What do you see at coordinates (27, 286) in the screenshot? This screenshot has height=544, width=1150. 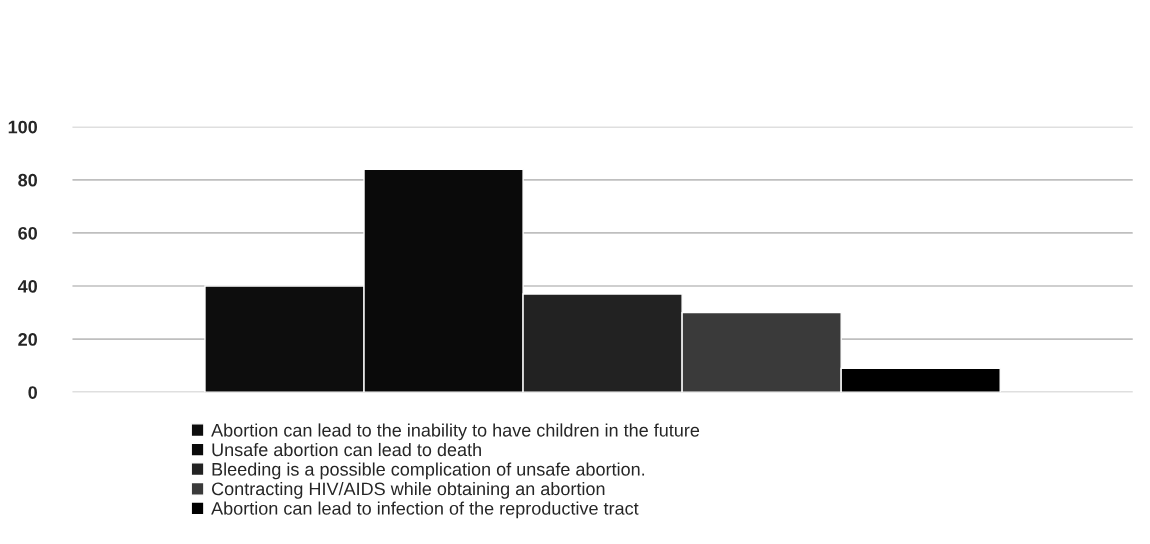 I see `y-tick-label: 40` at bounding box center [27, 286].